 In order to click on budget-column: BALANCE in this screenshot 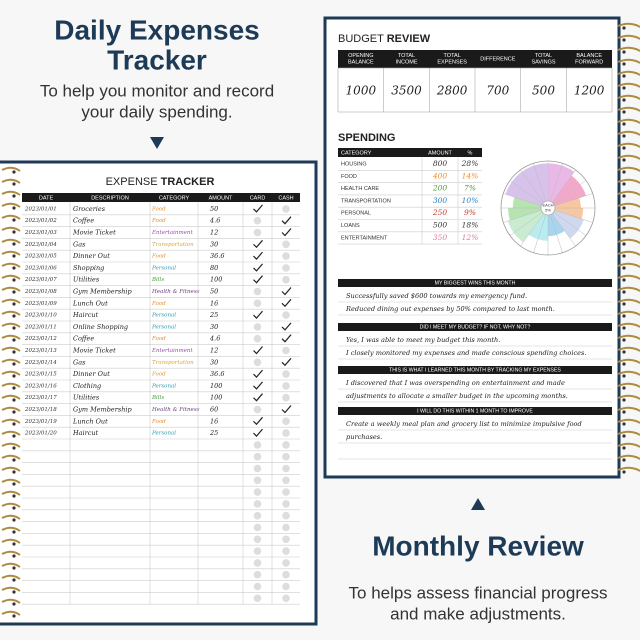, I will do `click(361, 63)`.